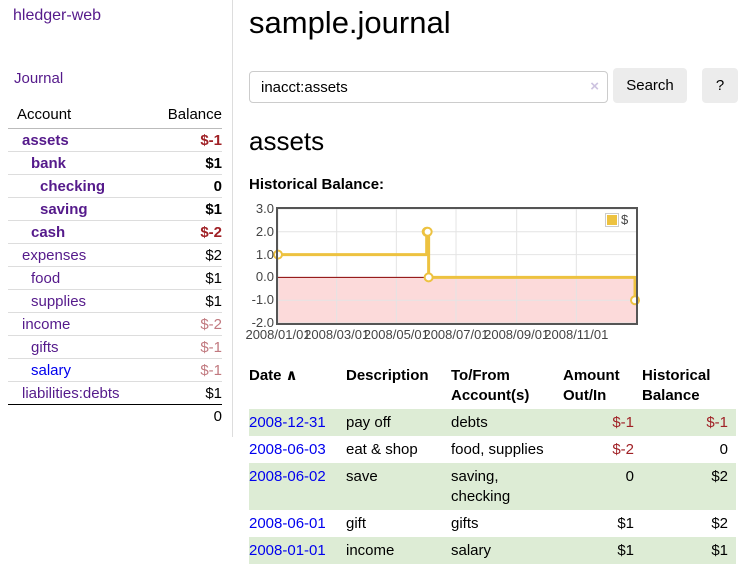 The image size is (742, 582). Describe the element at coordinates (51, 370) in the screenshot. I see `account-link: salary` at that location.